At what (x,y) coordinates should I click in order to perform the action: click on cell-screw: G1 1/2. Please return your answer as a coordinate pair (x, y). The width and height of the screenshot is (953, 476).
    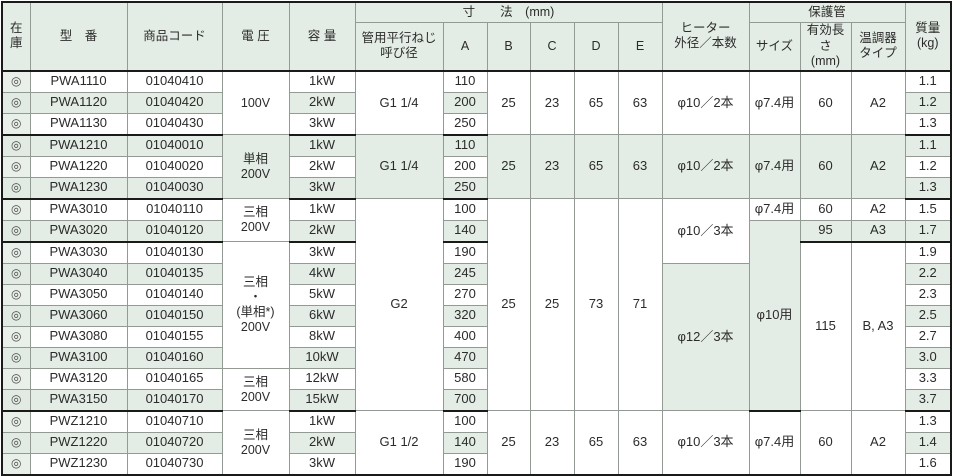
    Looking at the image, I should click on (399, 443).